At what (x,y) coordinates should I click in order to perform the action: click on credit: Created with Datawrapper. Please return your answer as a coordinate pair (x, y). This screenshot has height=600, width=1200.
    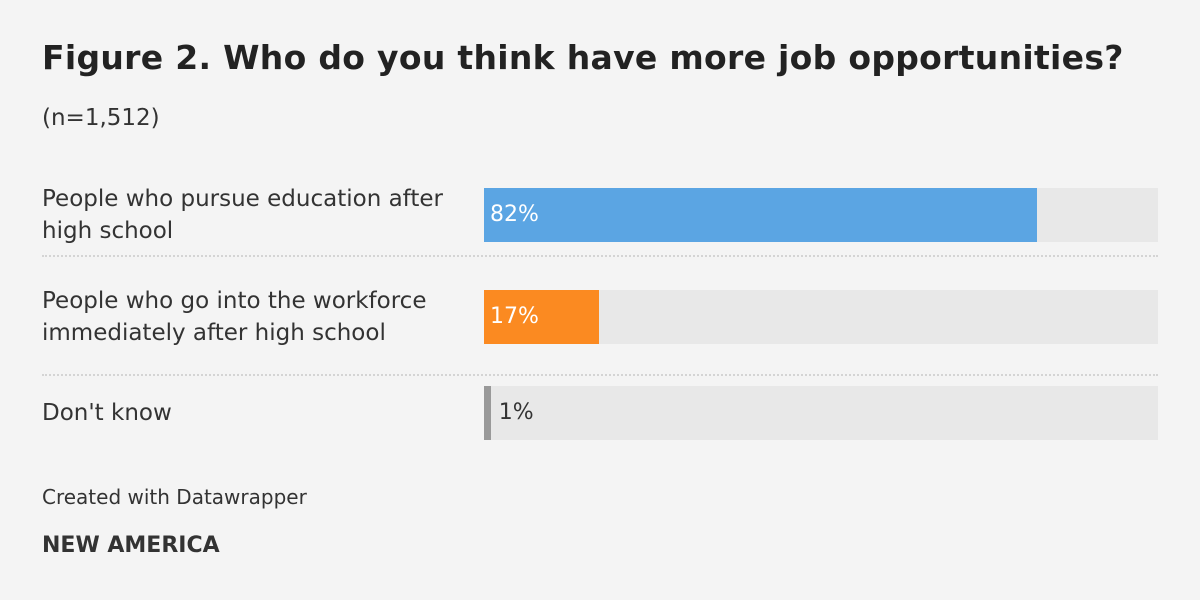
    Looking at the image, I should click on (174, 497).